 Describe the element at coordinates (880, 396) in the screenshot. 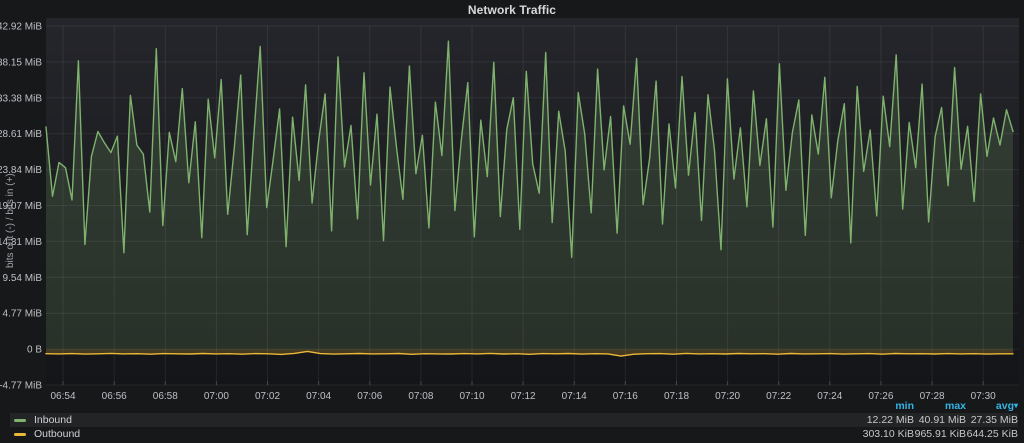

I see `x-tick-label: 07:26` at that location.